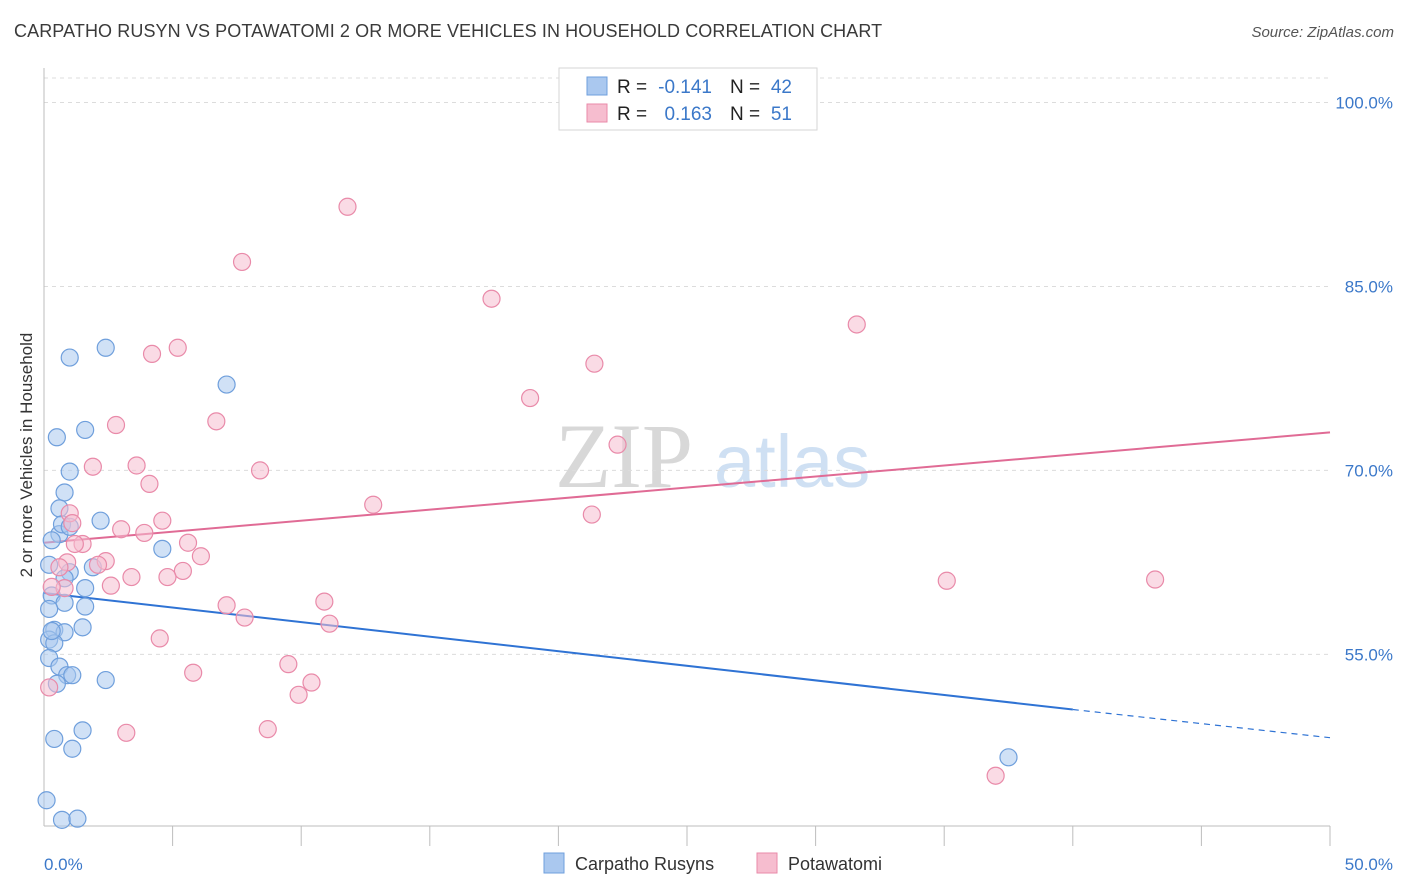 The image size is (1406, 892). I want to click on legend-n-value: 51, so click(781, 114).